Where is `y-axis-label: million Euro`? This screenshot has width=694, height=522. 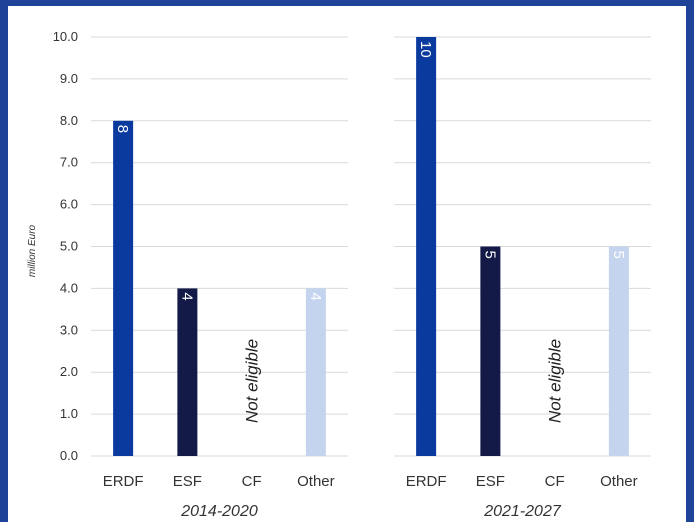
y-axis-label: million Euro is located at coordinates (32, 250).